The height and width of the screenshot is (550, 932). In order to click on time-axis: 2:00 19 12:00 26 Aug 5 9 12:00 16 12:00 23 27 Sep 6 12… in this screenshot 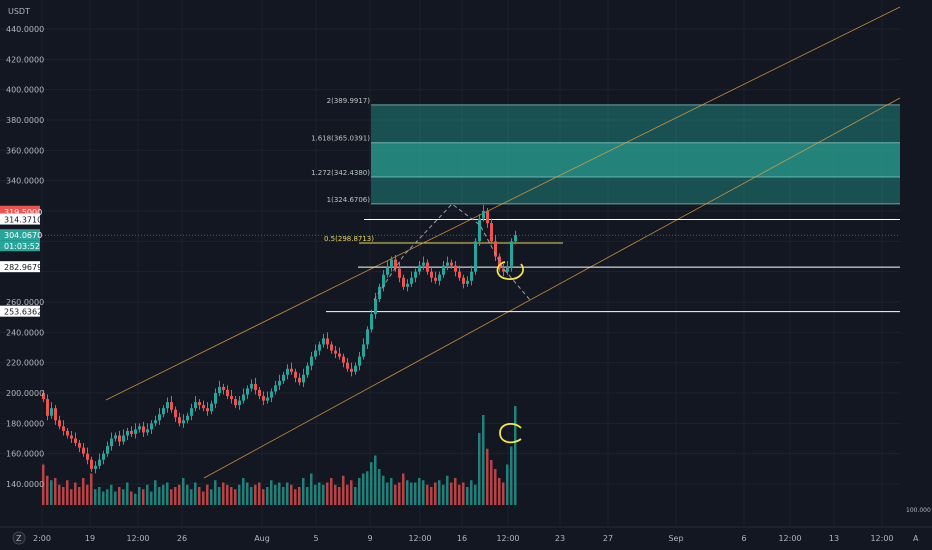, I will do `click(466, 534)`.